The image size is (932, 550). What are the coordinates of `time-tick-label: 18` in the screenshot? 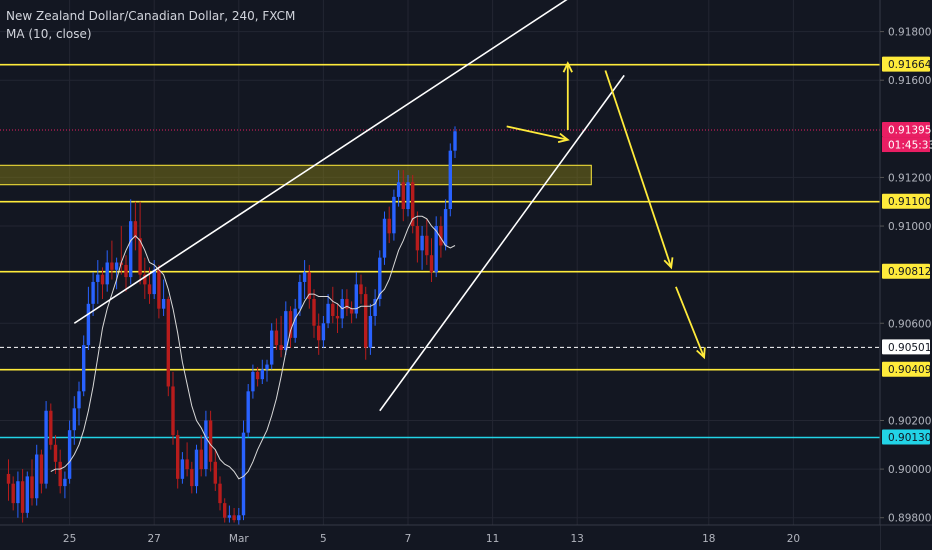 It's located at (708, 539).